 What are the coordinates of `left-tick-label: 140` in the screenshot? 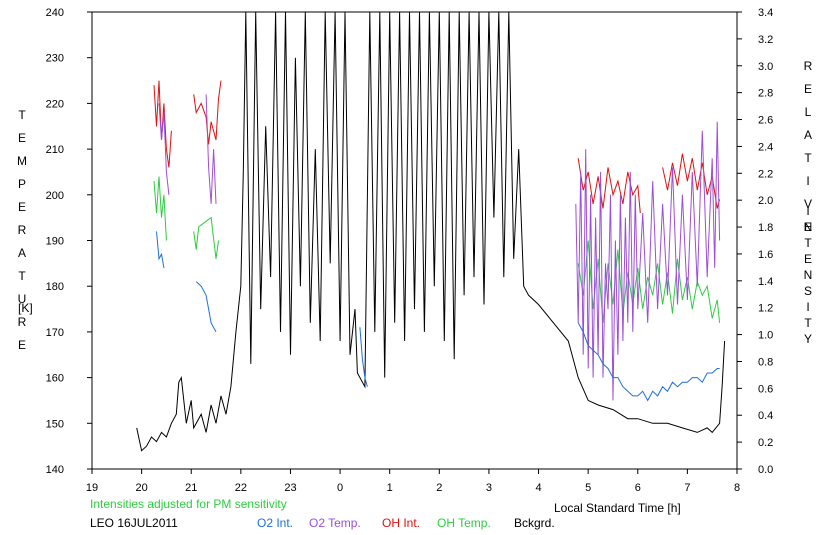 It's located at (55, 470).